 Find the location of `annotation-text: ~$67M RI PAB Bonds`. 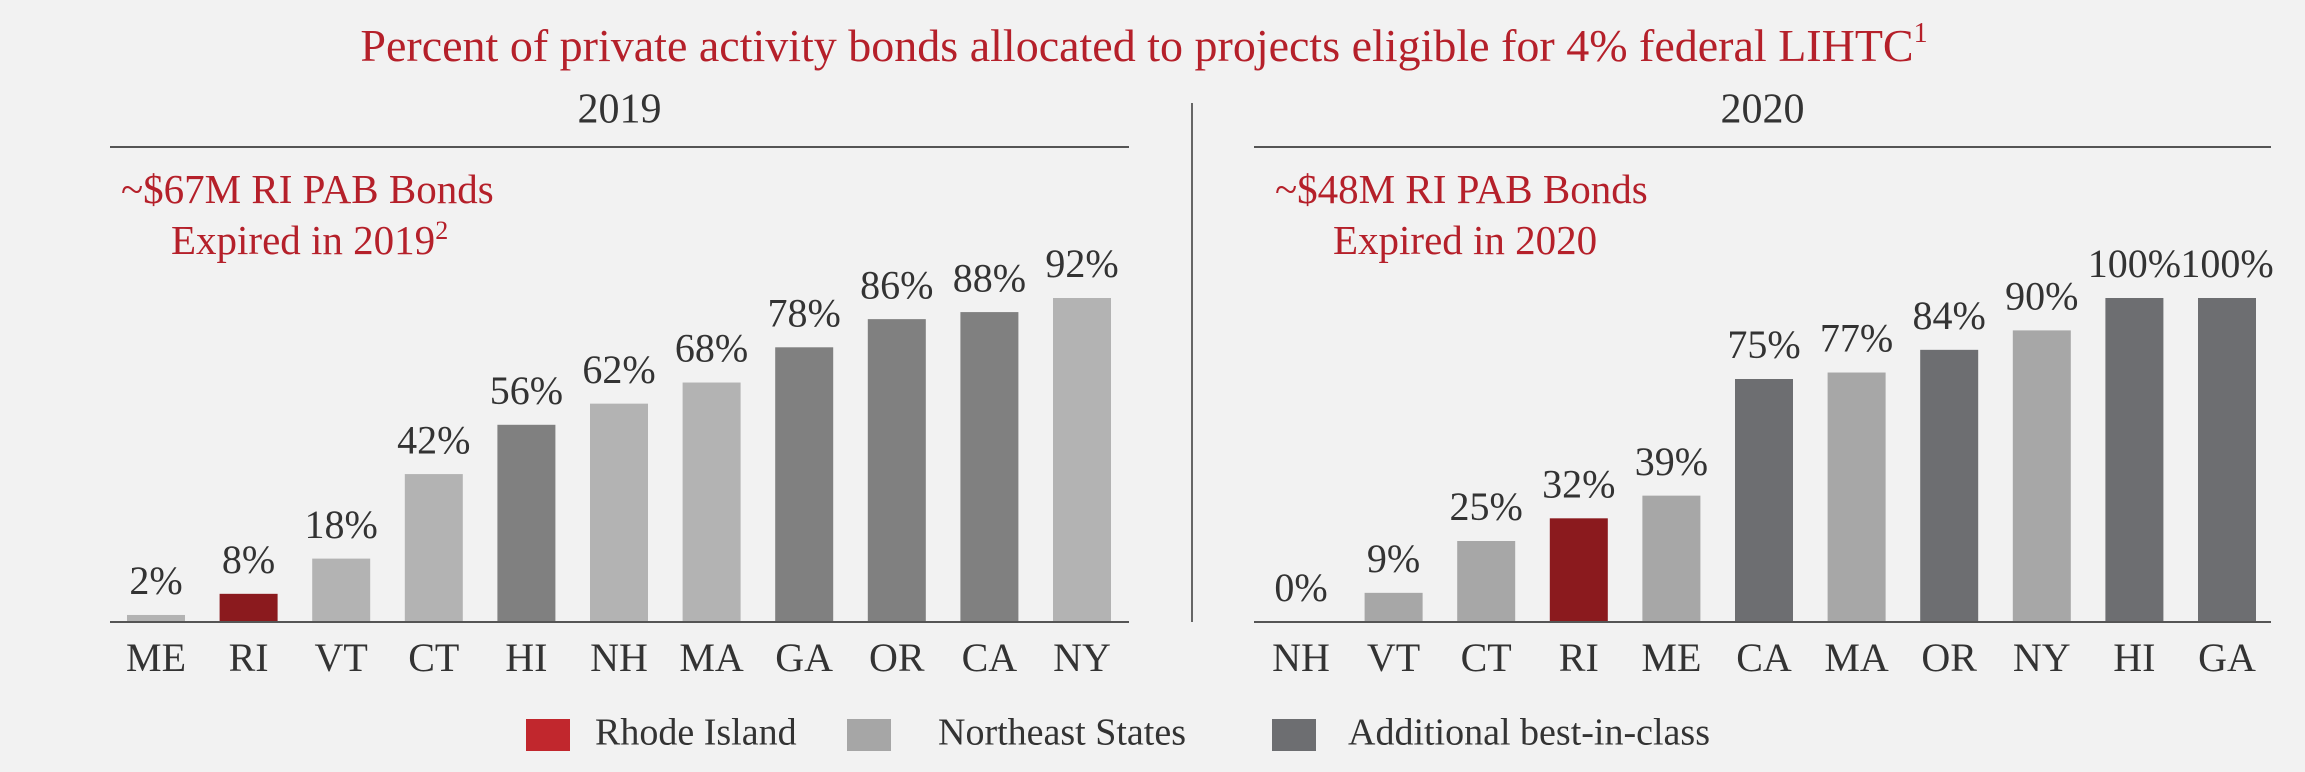

annotation-text: ~$67M RI PAB Bonds is located at coordinates (307, 189).